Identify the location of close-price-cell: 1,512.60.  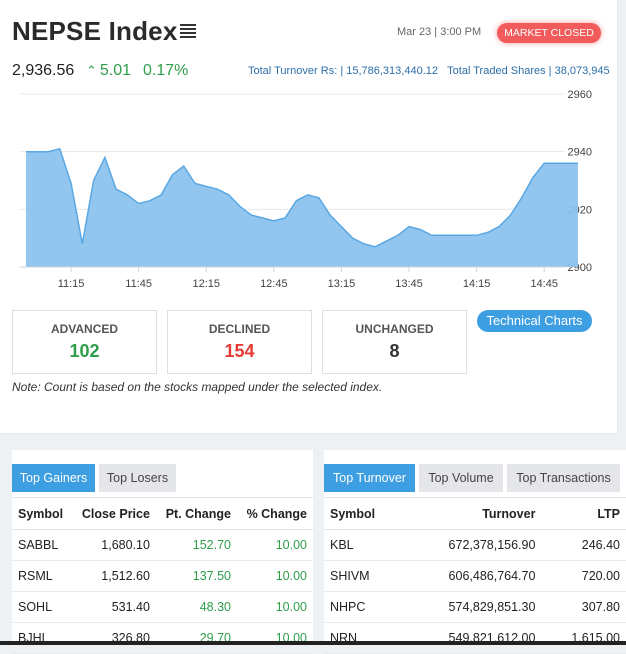
(113, 576).